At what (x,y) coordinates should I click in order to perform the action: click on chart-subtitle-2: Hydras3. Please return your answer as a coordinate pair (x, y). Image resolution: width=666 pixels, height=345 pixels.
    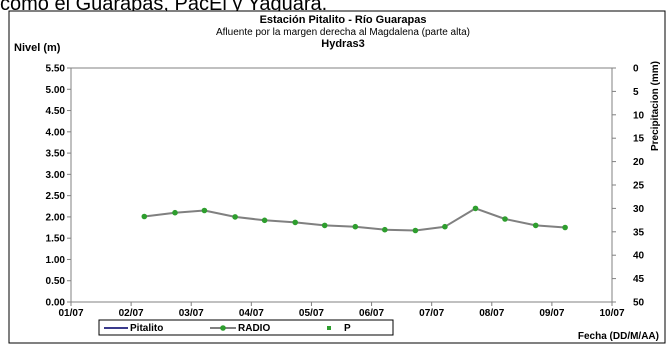
    Looking at the image, I should click on (342, 44).